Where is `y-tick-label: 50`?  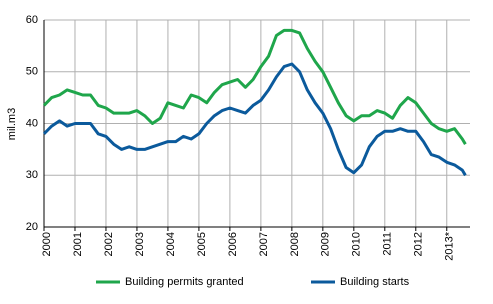 y-tick-label: 50 is located at coordinates (32, 72).